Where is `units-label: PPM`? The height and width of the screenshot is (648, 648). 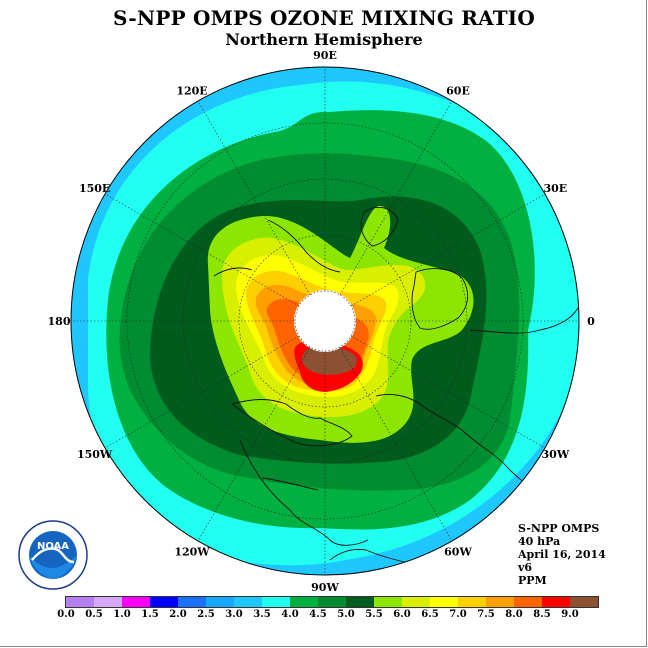 units-label: PPM is located at coordinates (532, 580).